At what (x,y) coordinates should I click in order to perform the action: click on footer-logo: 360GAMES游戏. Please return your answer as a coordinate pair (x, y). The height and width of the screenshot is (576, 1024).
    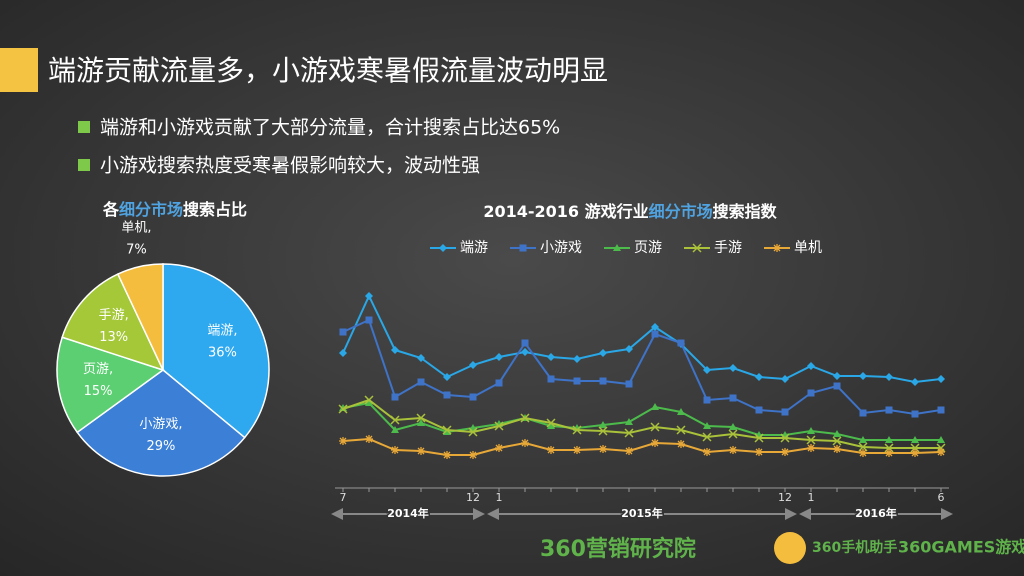
    Looking at the image, I should click on (961, 547).